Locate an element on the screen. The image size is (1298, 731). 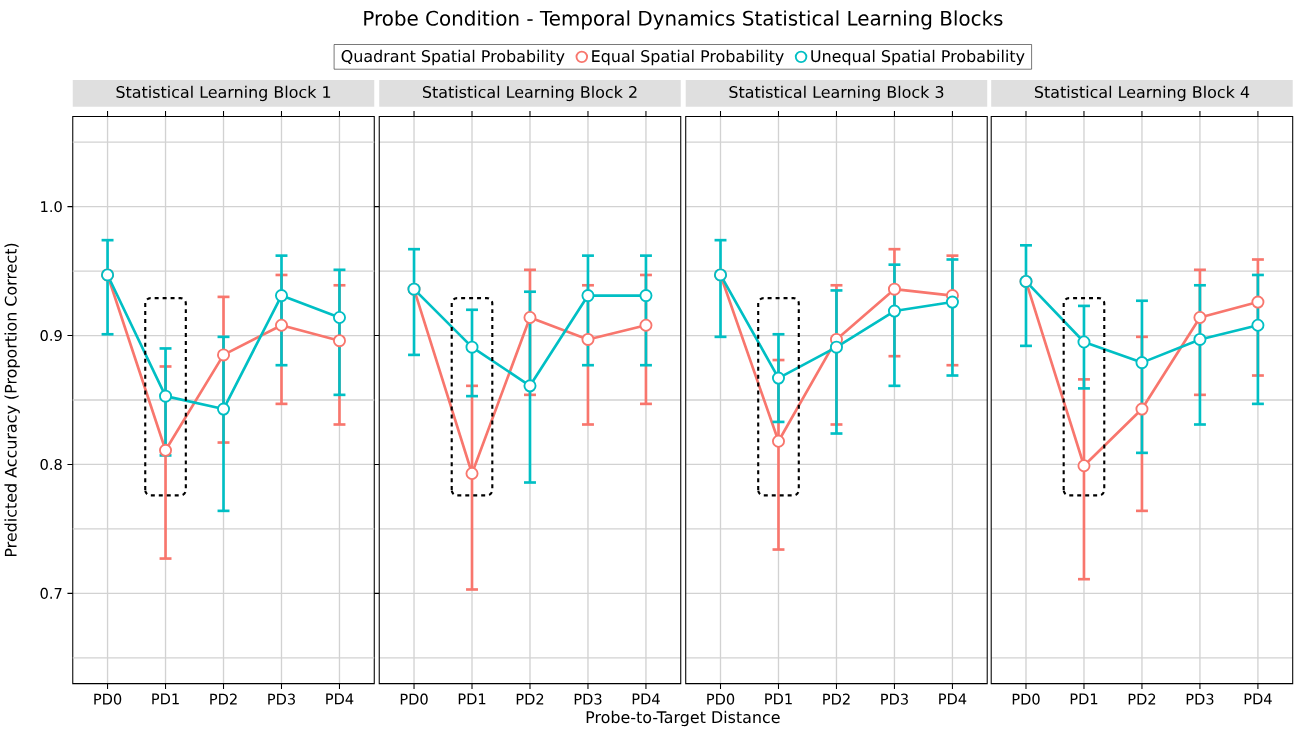
chart-title: Statistical Learning Block 3 is located at coordinates (836, 93).